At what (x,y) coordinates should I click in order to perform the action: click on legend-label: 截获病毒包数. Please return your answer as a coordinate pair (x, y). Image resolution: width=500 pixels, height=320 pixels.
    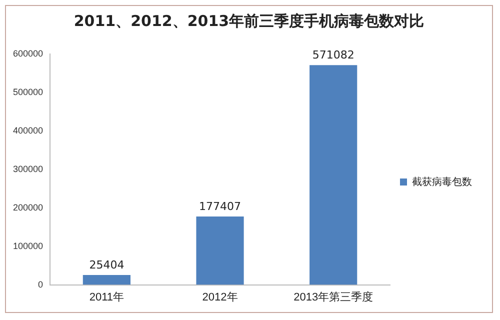
    Looking at the image, I should click on (442, 182).